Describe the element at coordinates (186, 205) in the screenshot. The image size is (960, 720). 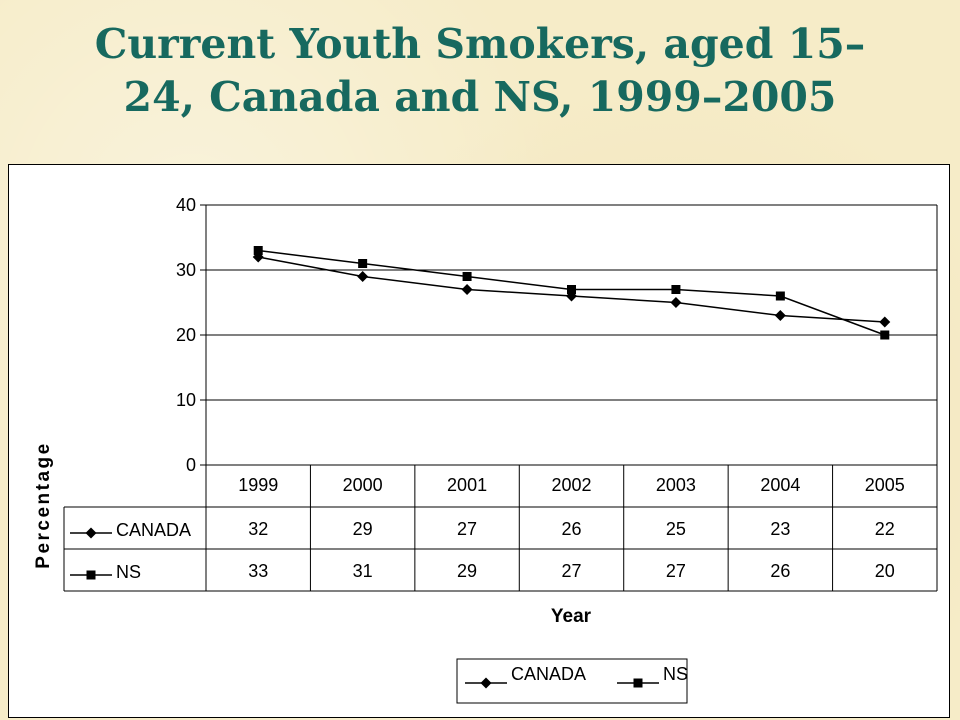
I see `y-tick-label: 40` at that location.